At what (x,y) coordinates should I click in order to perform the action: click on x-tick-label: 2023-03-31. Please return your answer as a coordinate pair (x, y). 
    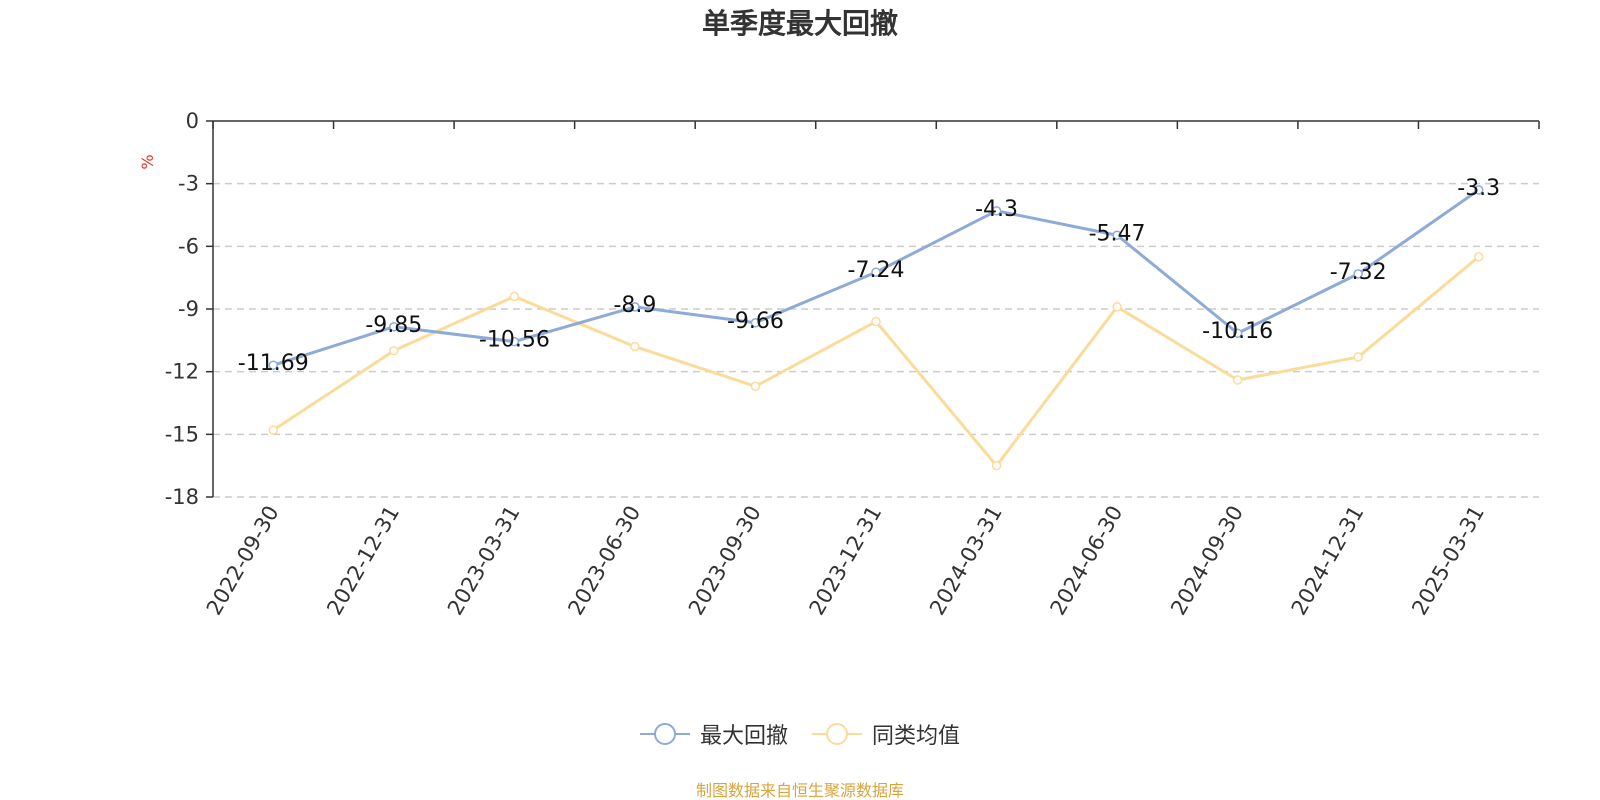
    Looking at the image, I should click on (484, 561).